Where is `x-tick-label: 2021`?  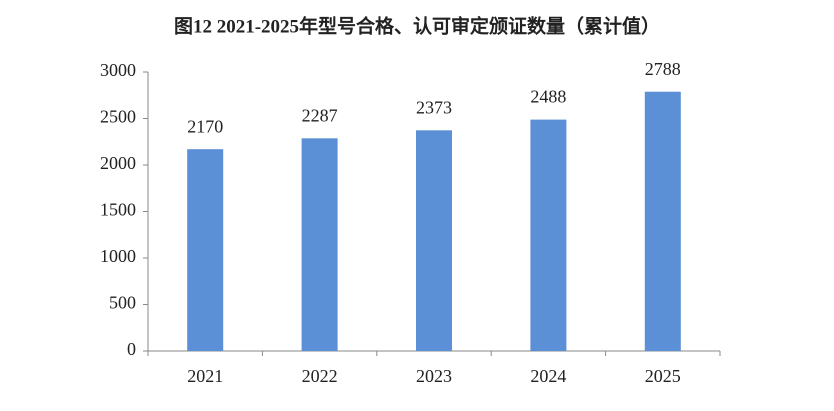
x-tick-label: 2021 is located at coordinates (205, 376).